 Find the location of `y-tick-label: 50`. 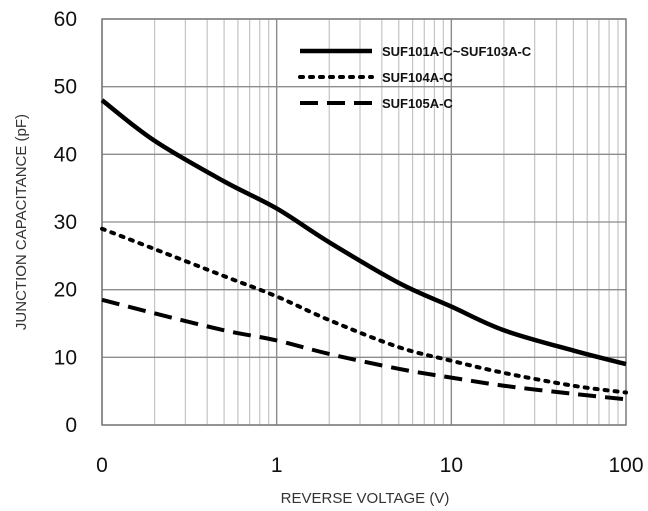

y-tick-label: 50 is located at coordinates (65, 87).